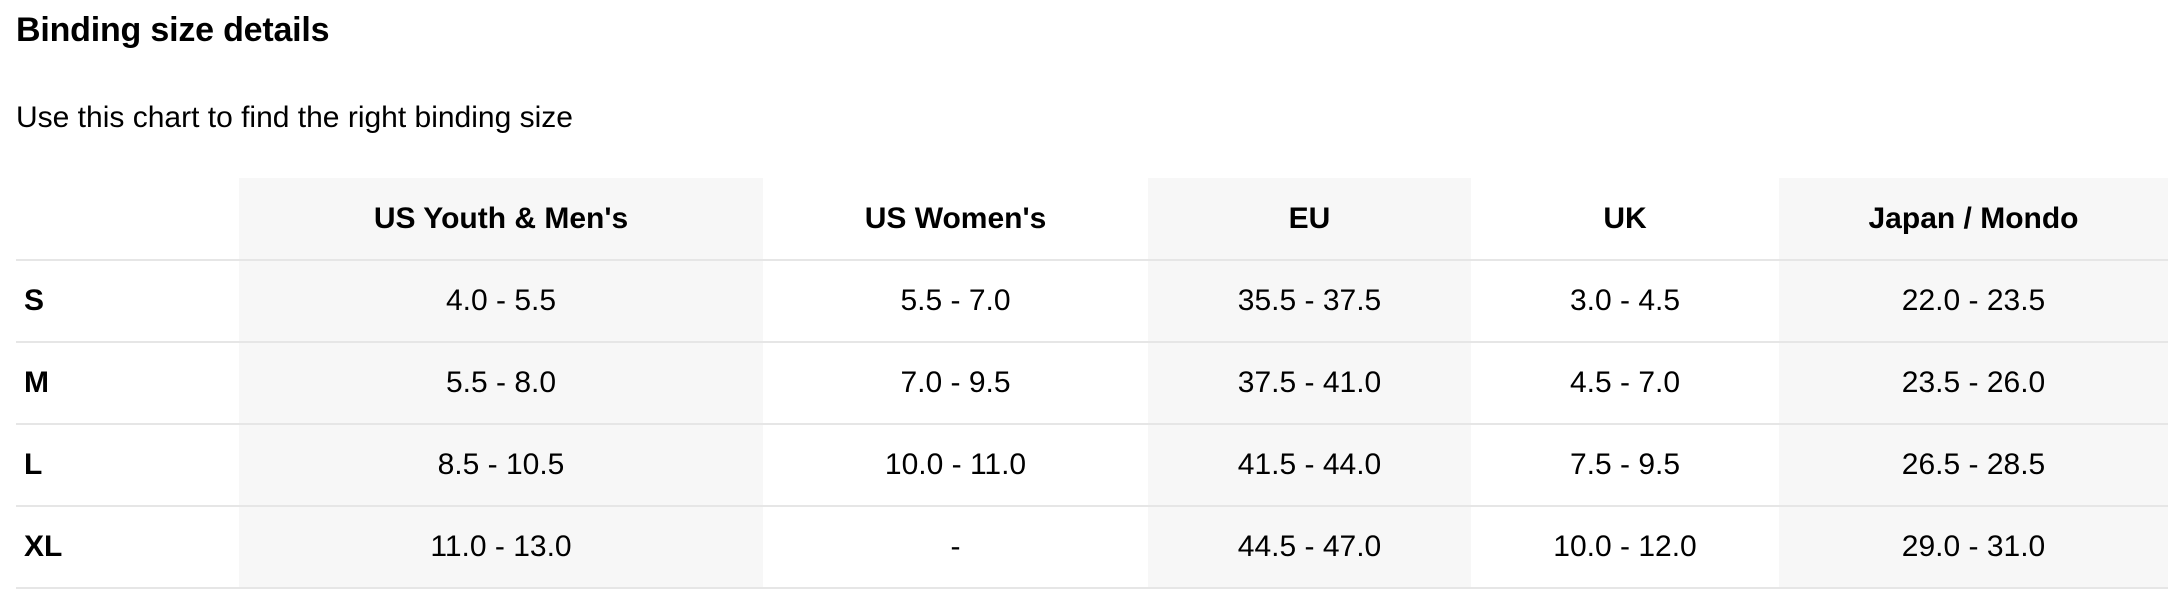 The width and height of the screenshot is (2168, 604). I want to click on table-cell: 41.5 - 44.0, so click(1309, 465).